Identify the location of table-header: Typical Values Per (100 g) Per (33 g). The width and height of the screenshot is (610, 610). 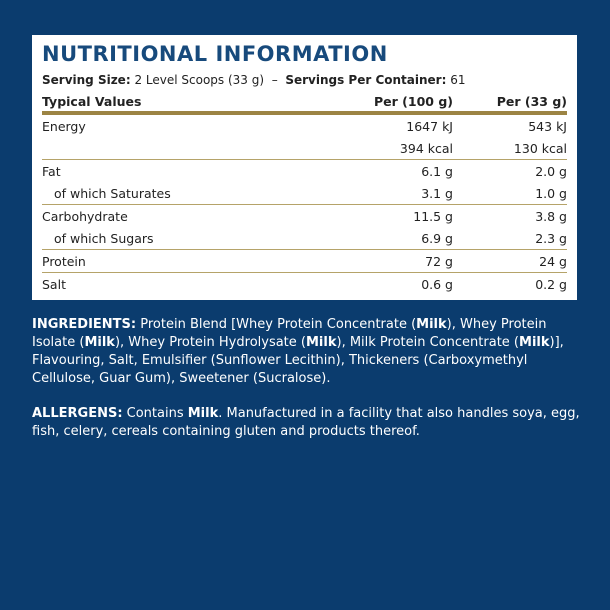
(304, 103).